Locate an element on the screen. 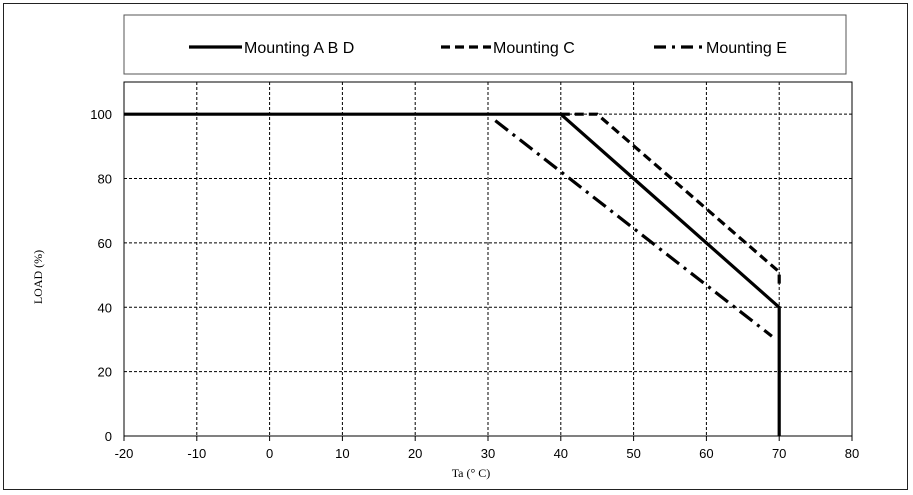 This screenshot has width=913, height=495. y-tick-label: 100 is located at coordinates (101, 114).